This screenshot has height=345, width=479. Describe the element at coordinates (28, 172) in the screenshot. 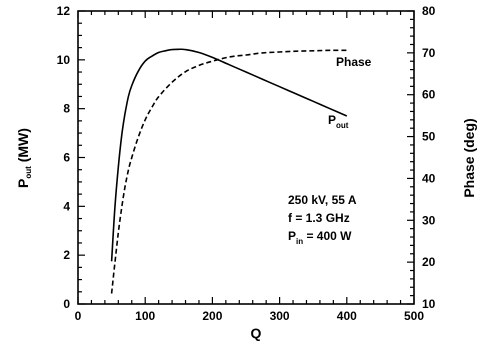

I see `y-left-title-sub: out` at that location.